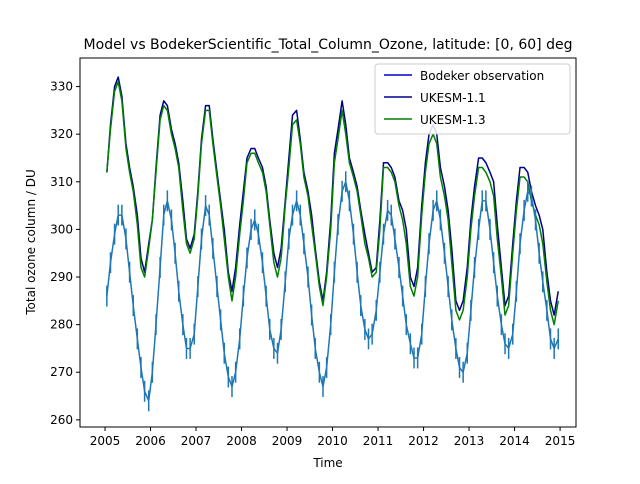 The height and width of the screenshot is (484, 640). Describe the element at coordinates (423, 441) in the screenshot. I see `x-tick-label: 2012` at that location.